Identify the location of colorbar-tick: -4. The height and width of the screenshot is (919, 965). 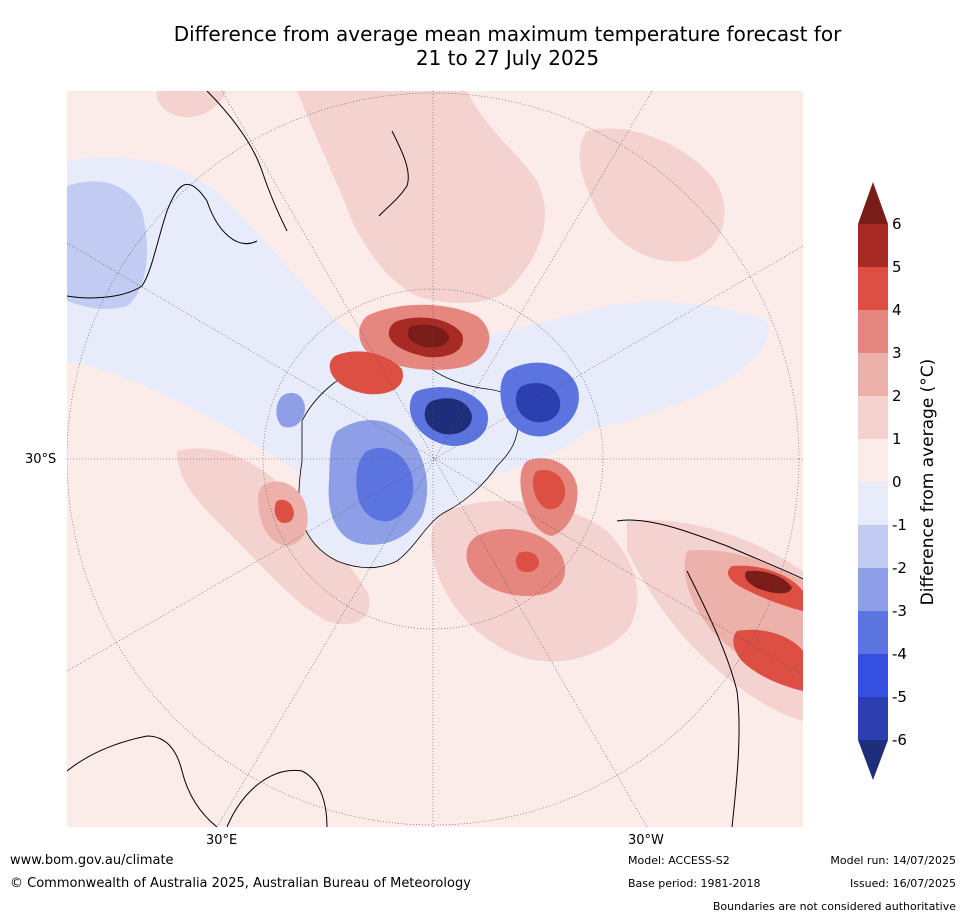
(899, 654).